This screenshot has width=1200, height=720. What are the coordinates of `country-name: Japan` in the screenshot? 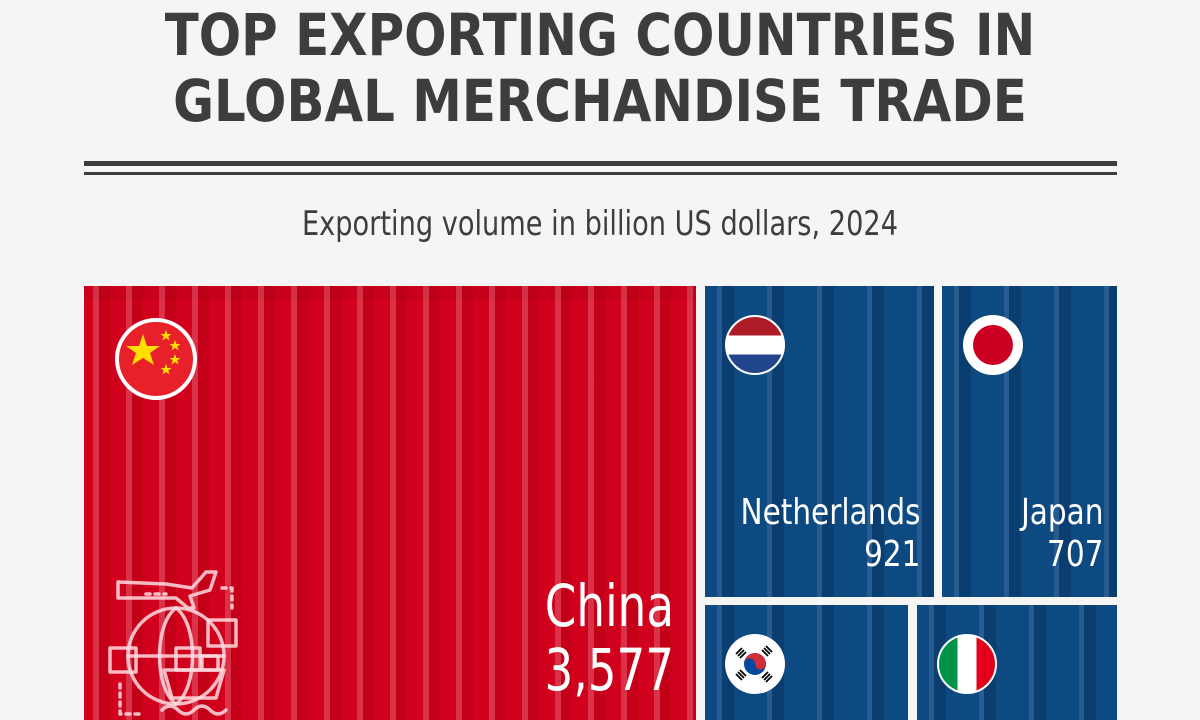 It's located at (1061, 512).